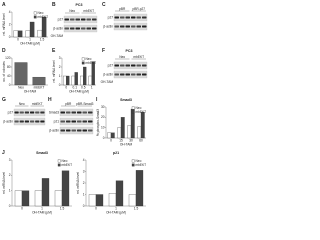 Image resolution: width=320 pixels, height=240 pixels. Describe the element at coordinates (122, 9) in the screenshot. I see `column-label: pBR` at that location.